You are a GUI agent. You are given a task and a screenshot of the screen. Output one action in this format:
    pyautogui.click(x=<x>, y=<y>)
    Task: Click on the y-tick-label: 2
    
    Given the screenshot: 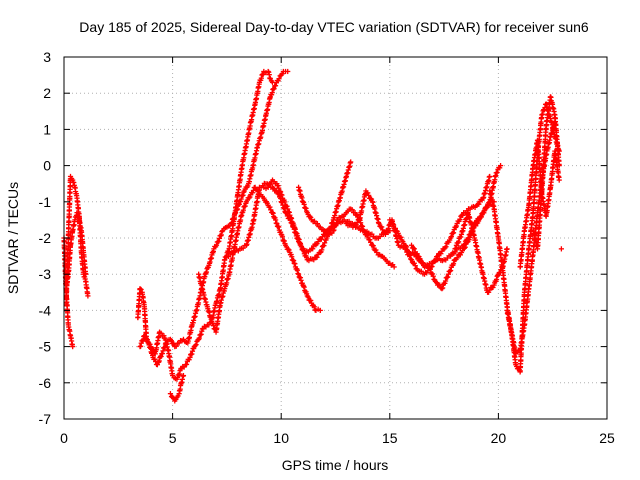 What is the action you would take?
    pyautogui.click(x=47, y=93)
    